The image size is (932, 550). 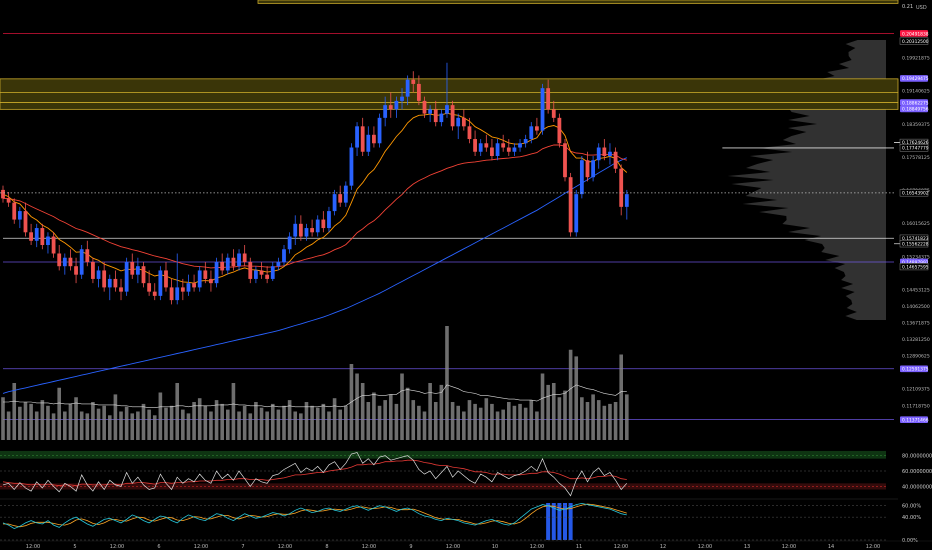 What do you see at coordinates (915, 370) in the screenshot?
I see `price-badge-label: 0.12591375` at bounding box center [915, 370].